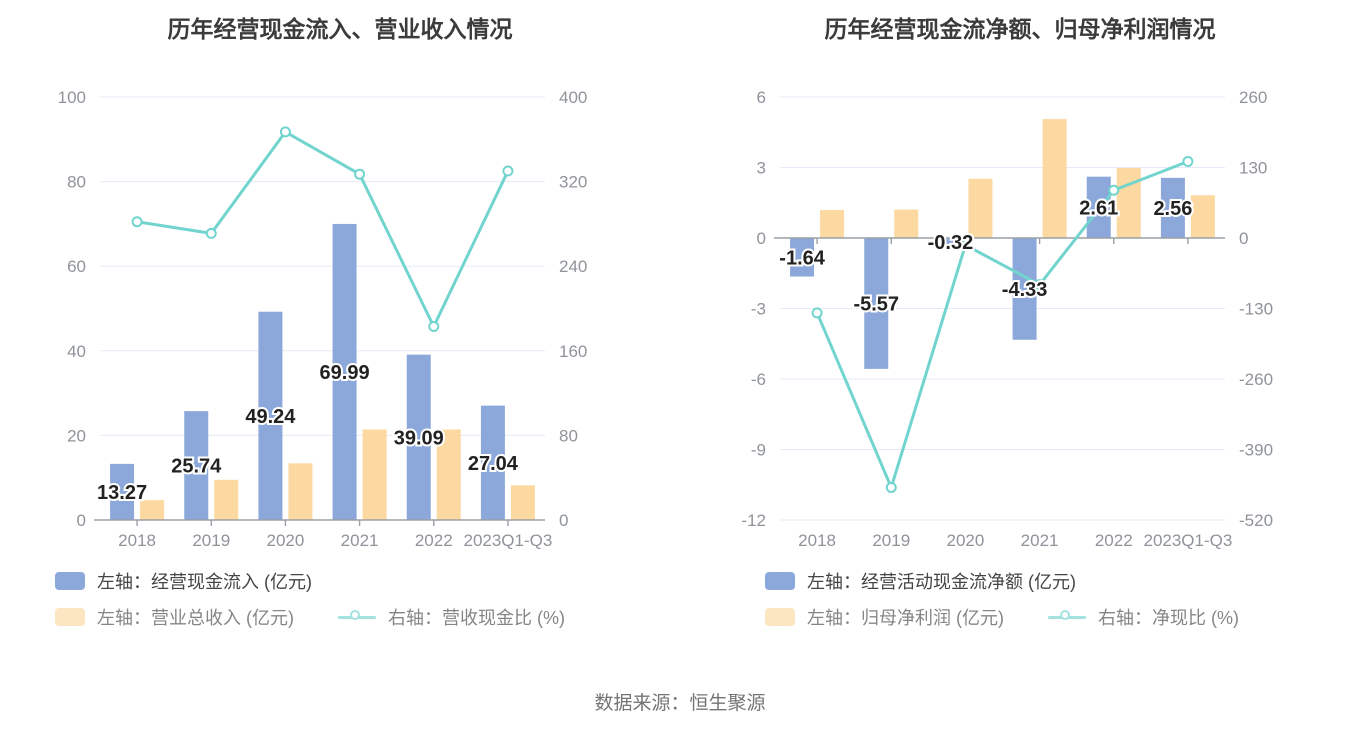  I want to click on right-axis-tick-label: 240, so click(573, 266).